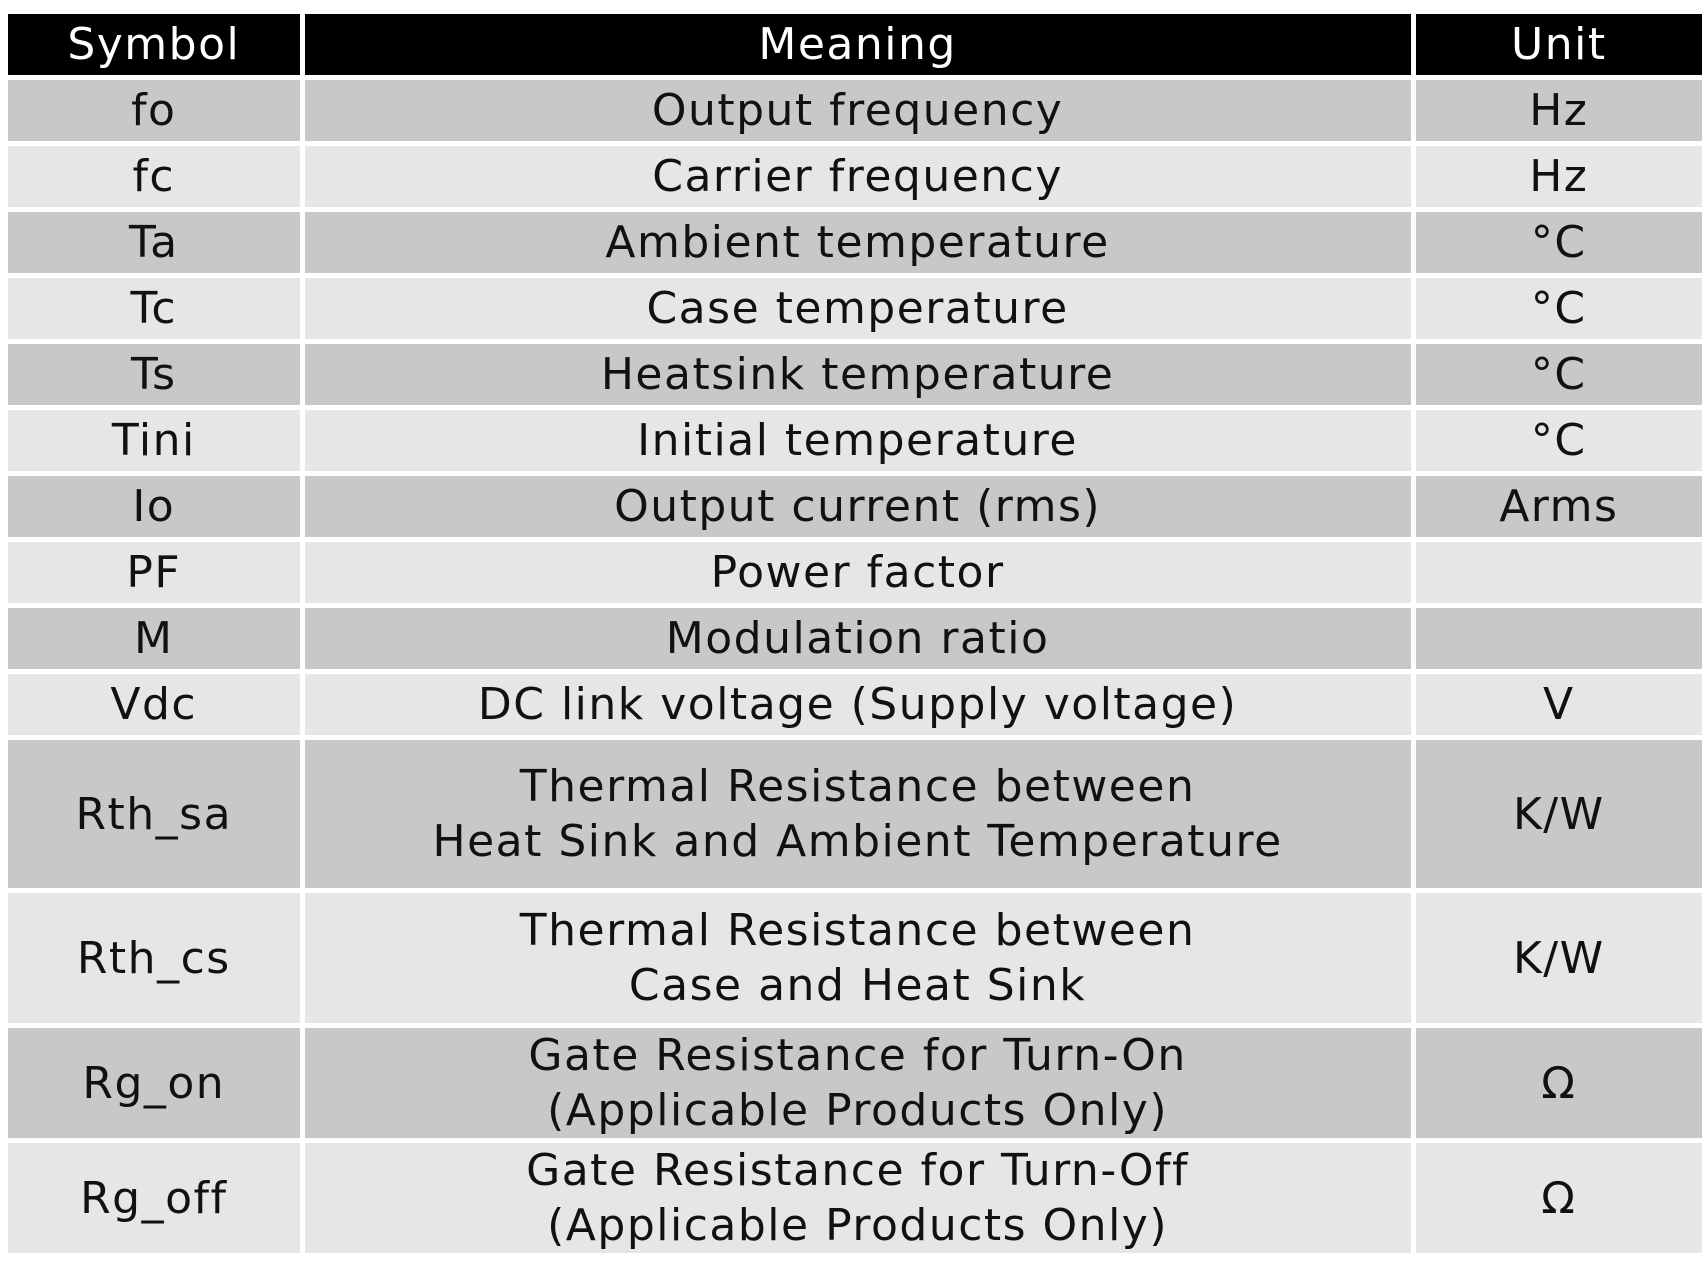 Image resolution: width=1707 pixels, height=1272 pixels. What do you see at coordinates (857, 841) in the screenshot?
I see `meaning-line: Heat Sink and Ambient Temperature` at bounding box center [857, 841].